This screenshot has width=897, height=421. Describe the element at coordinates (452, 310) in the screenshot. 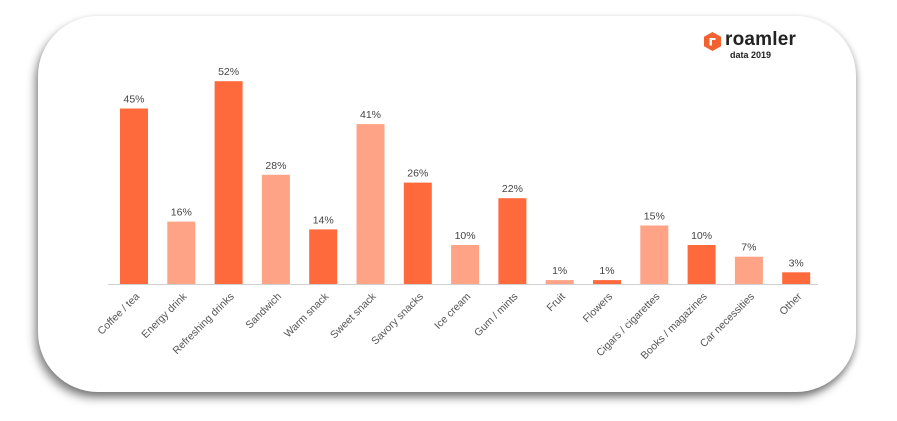

I see `category-label: Ice cream` at that location.